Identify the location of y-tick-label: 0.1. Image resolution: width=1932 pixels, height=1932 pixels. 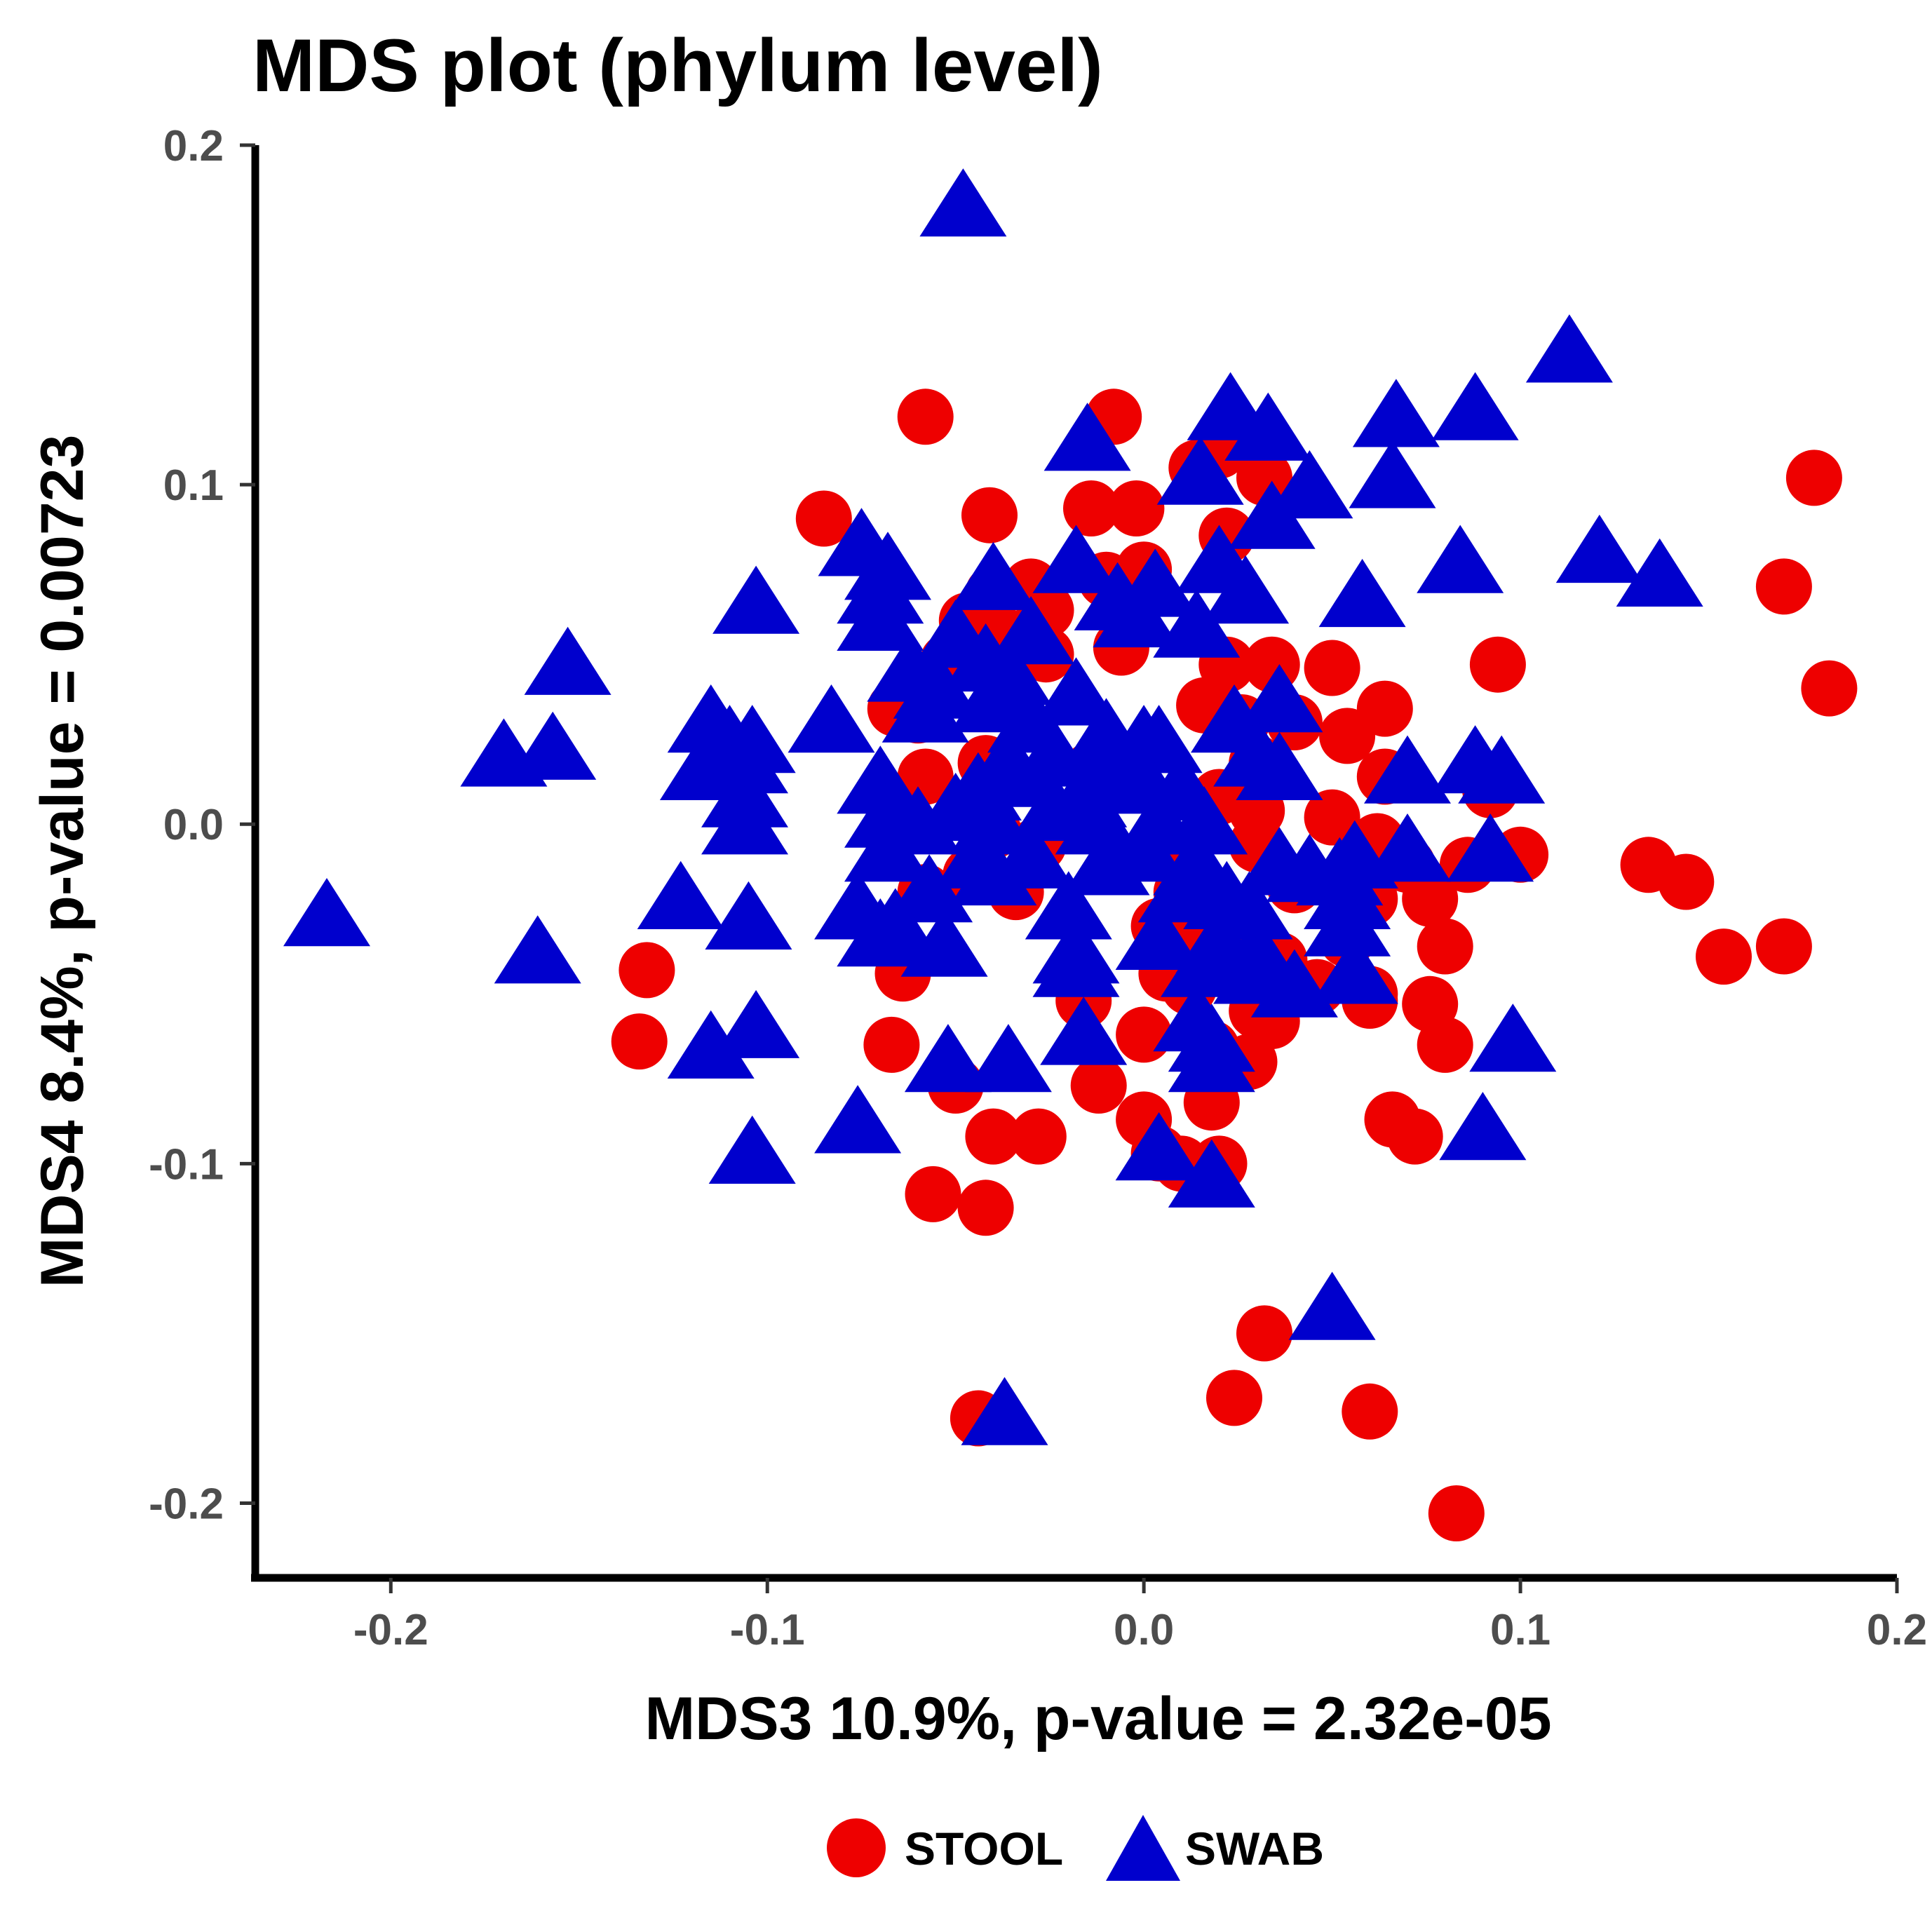
(193, 485).